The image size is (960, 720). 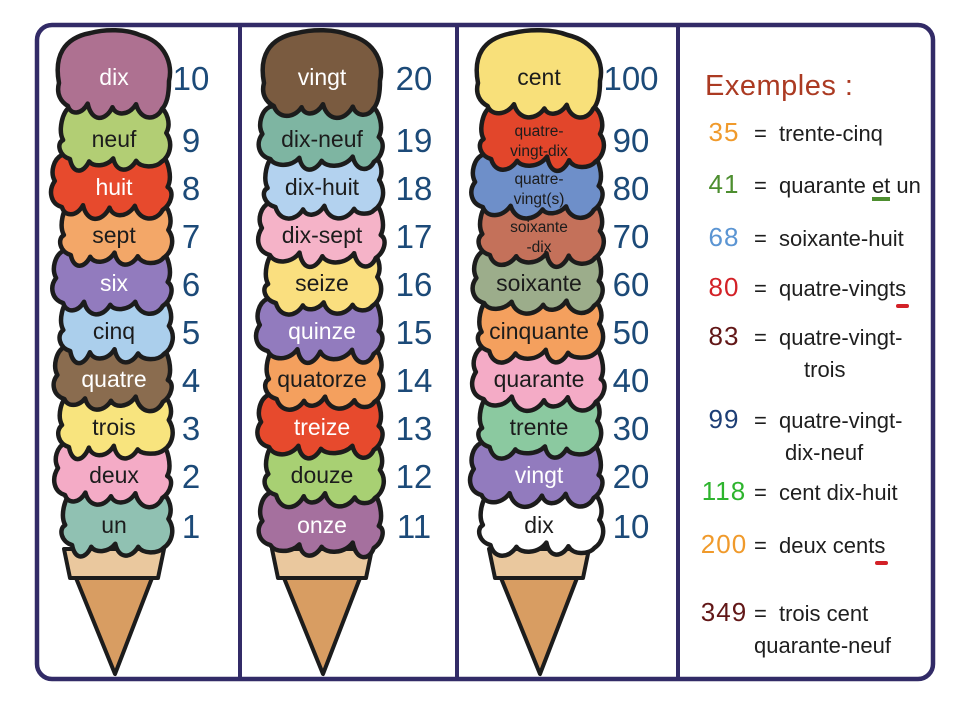 I want to click on example-text: quatre-vingt-, so click(x=840, y=420).